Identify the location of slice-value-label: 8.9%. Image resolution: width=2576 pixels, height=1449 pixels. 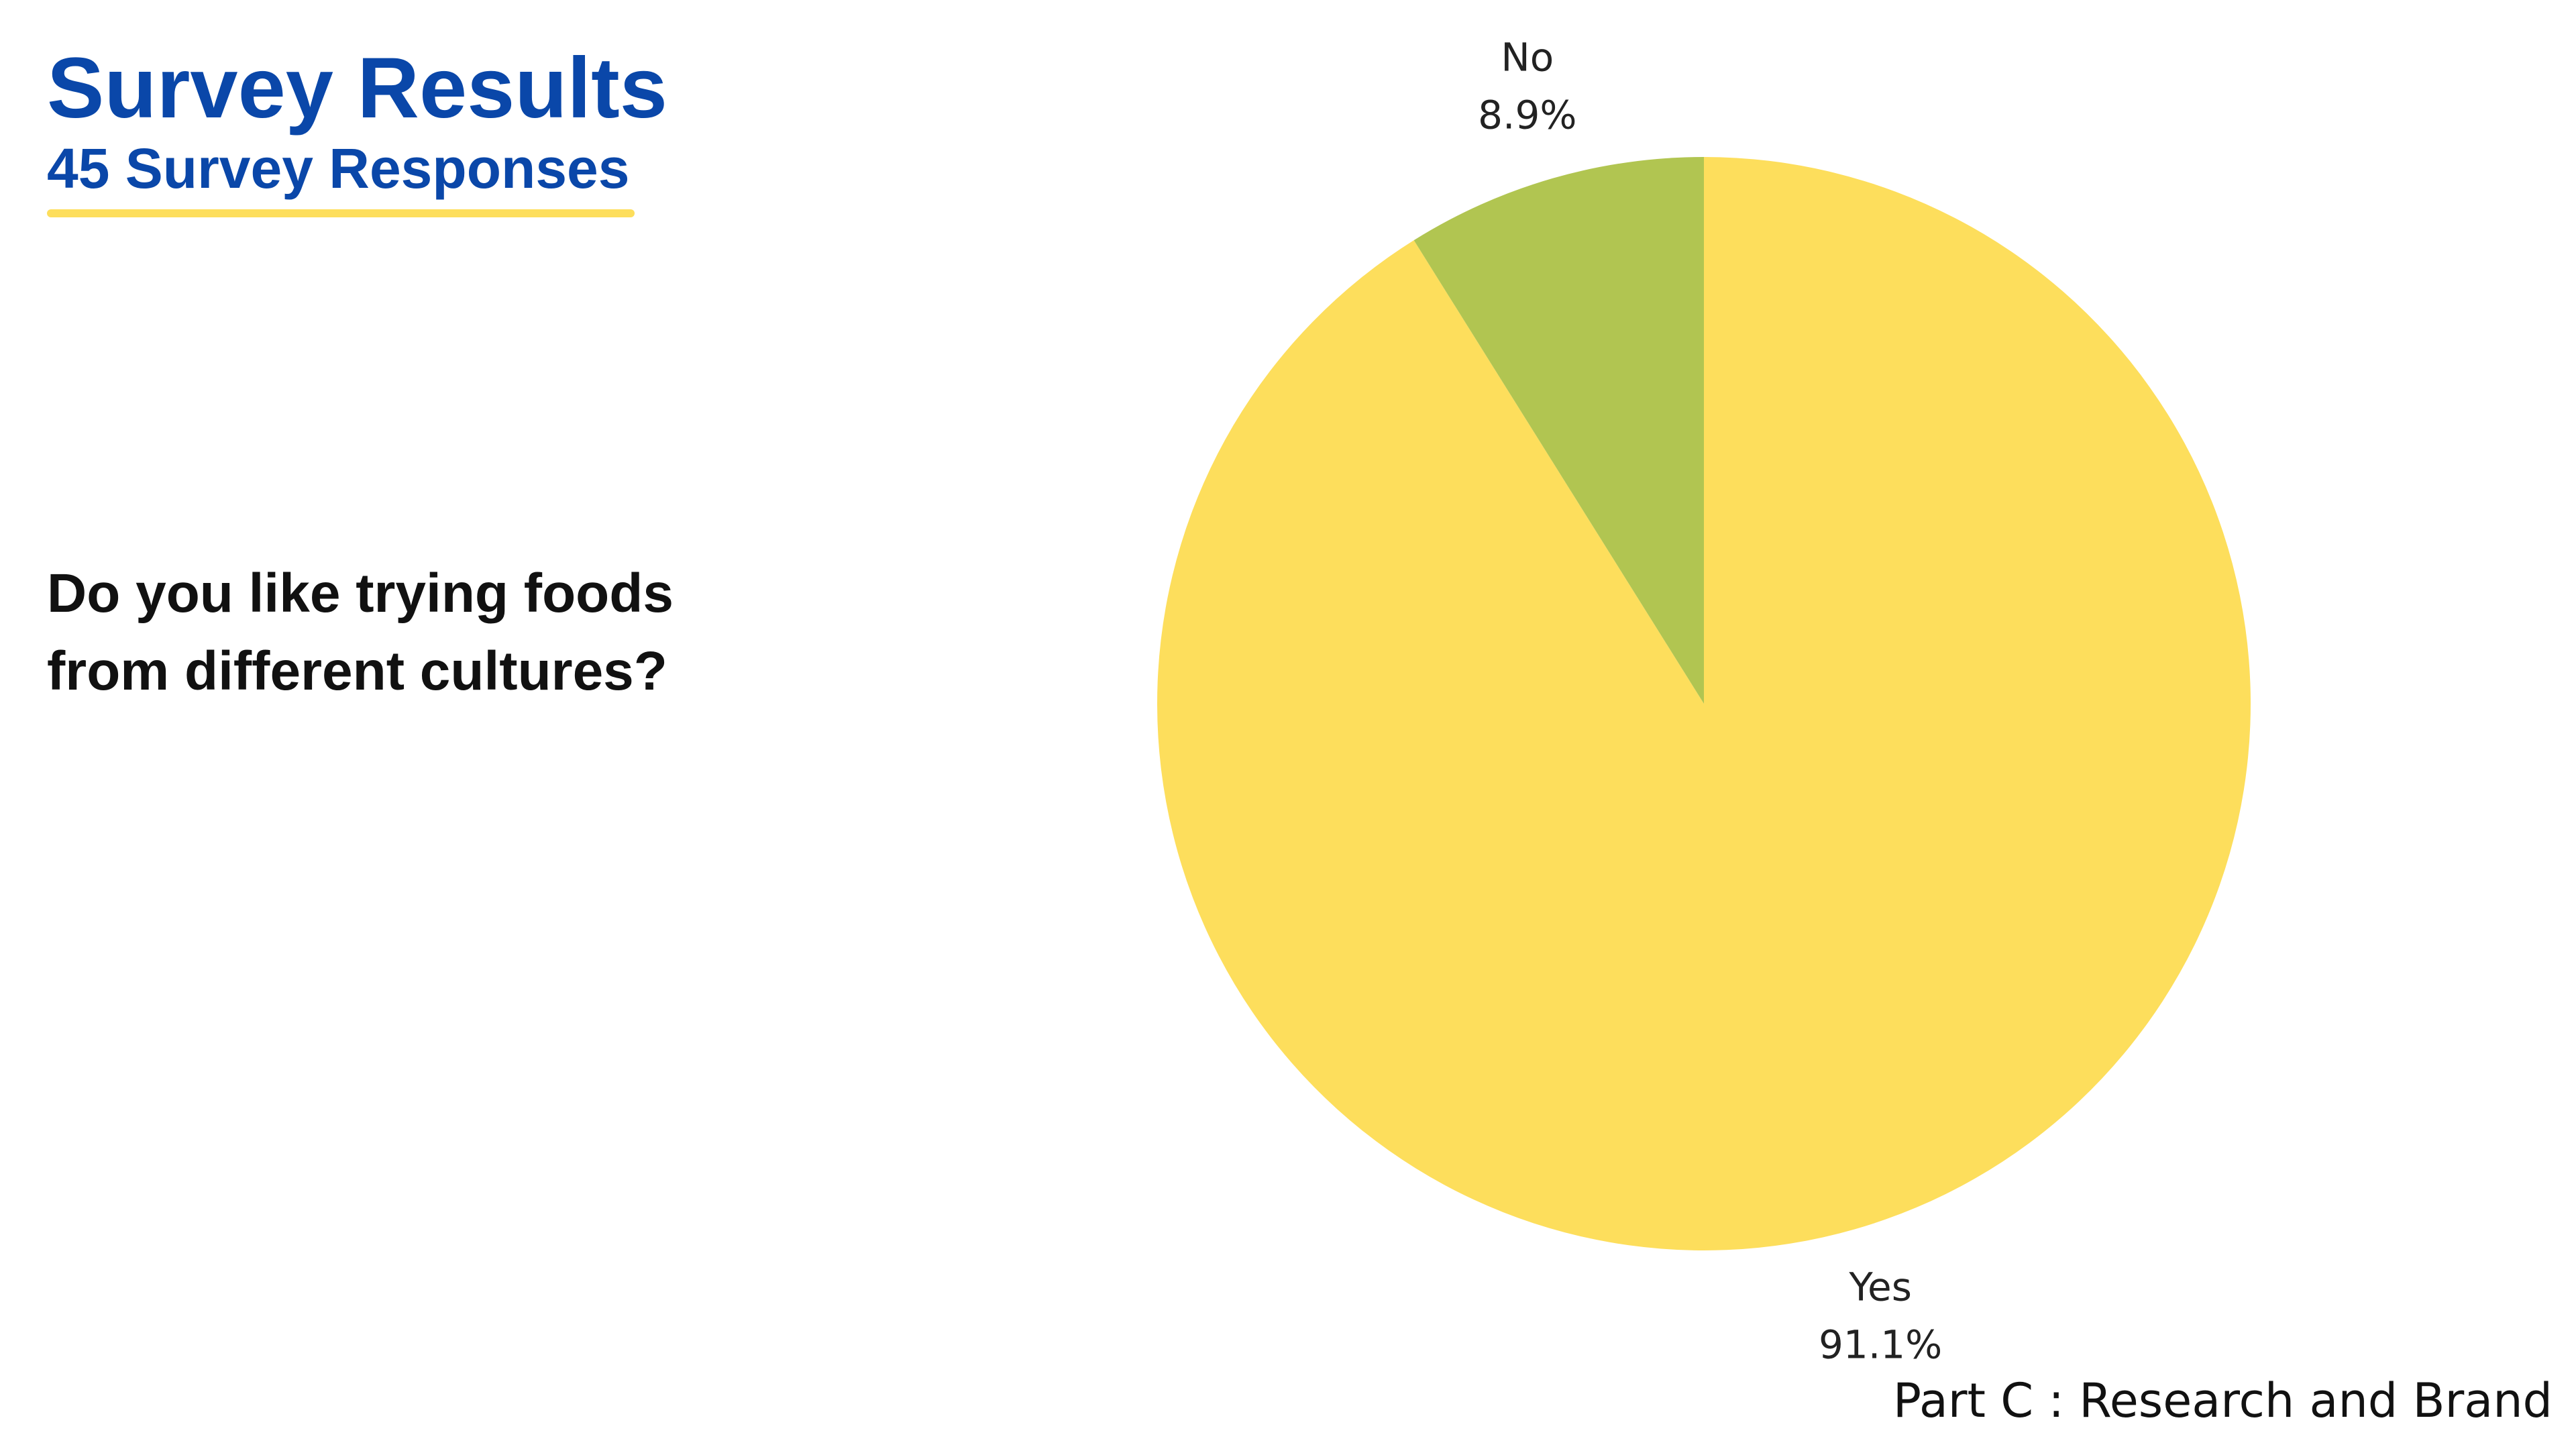
(1527, 115).